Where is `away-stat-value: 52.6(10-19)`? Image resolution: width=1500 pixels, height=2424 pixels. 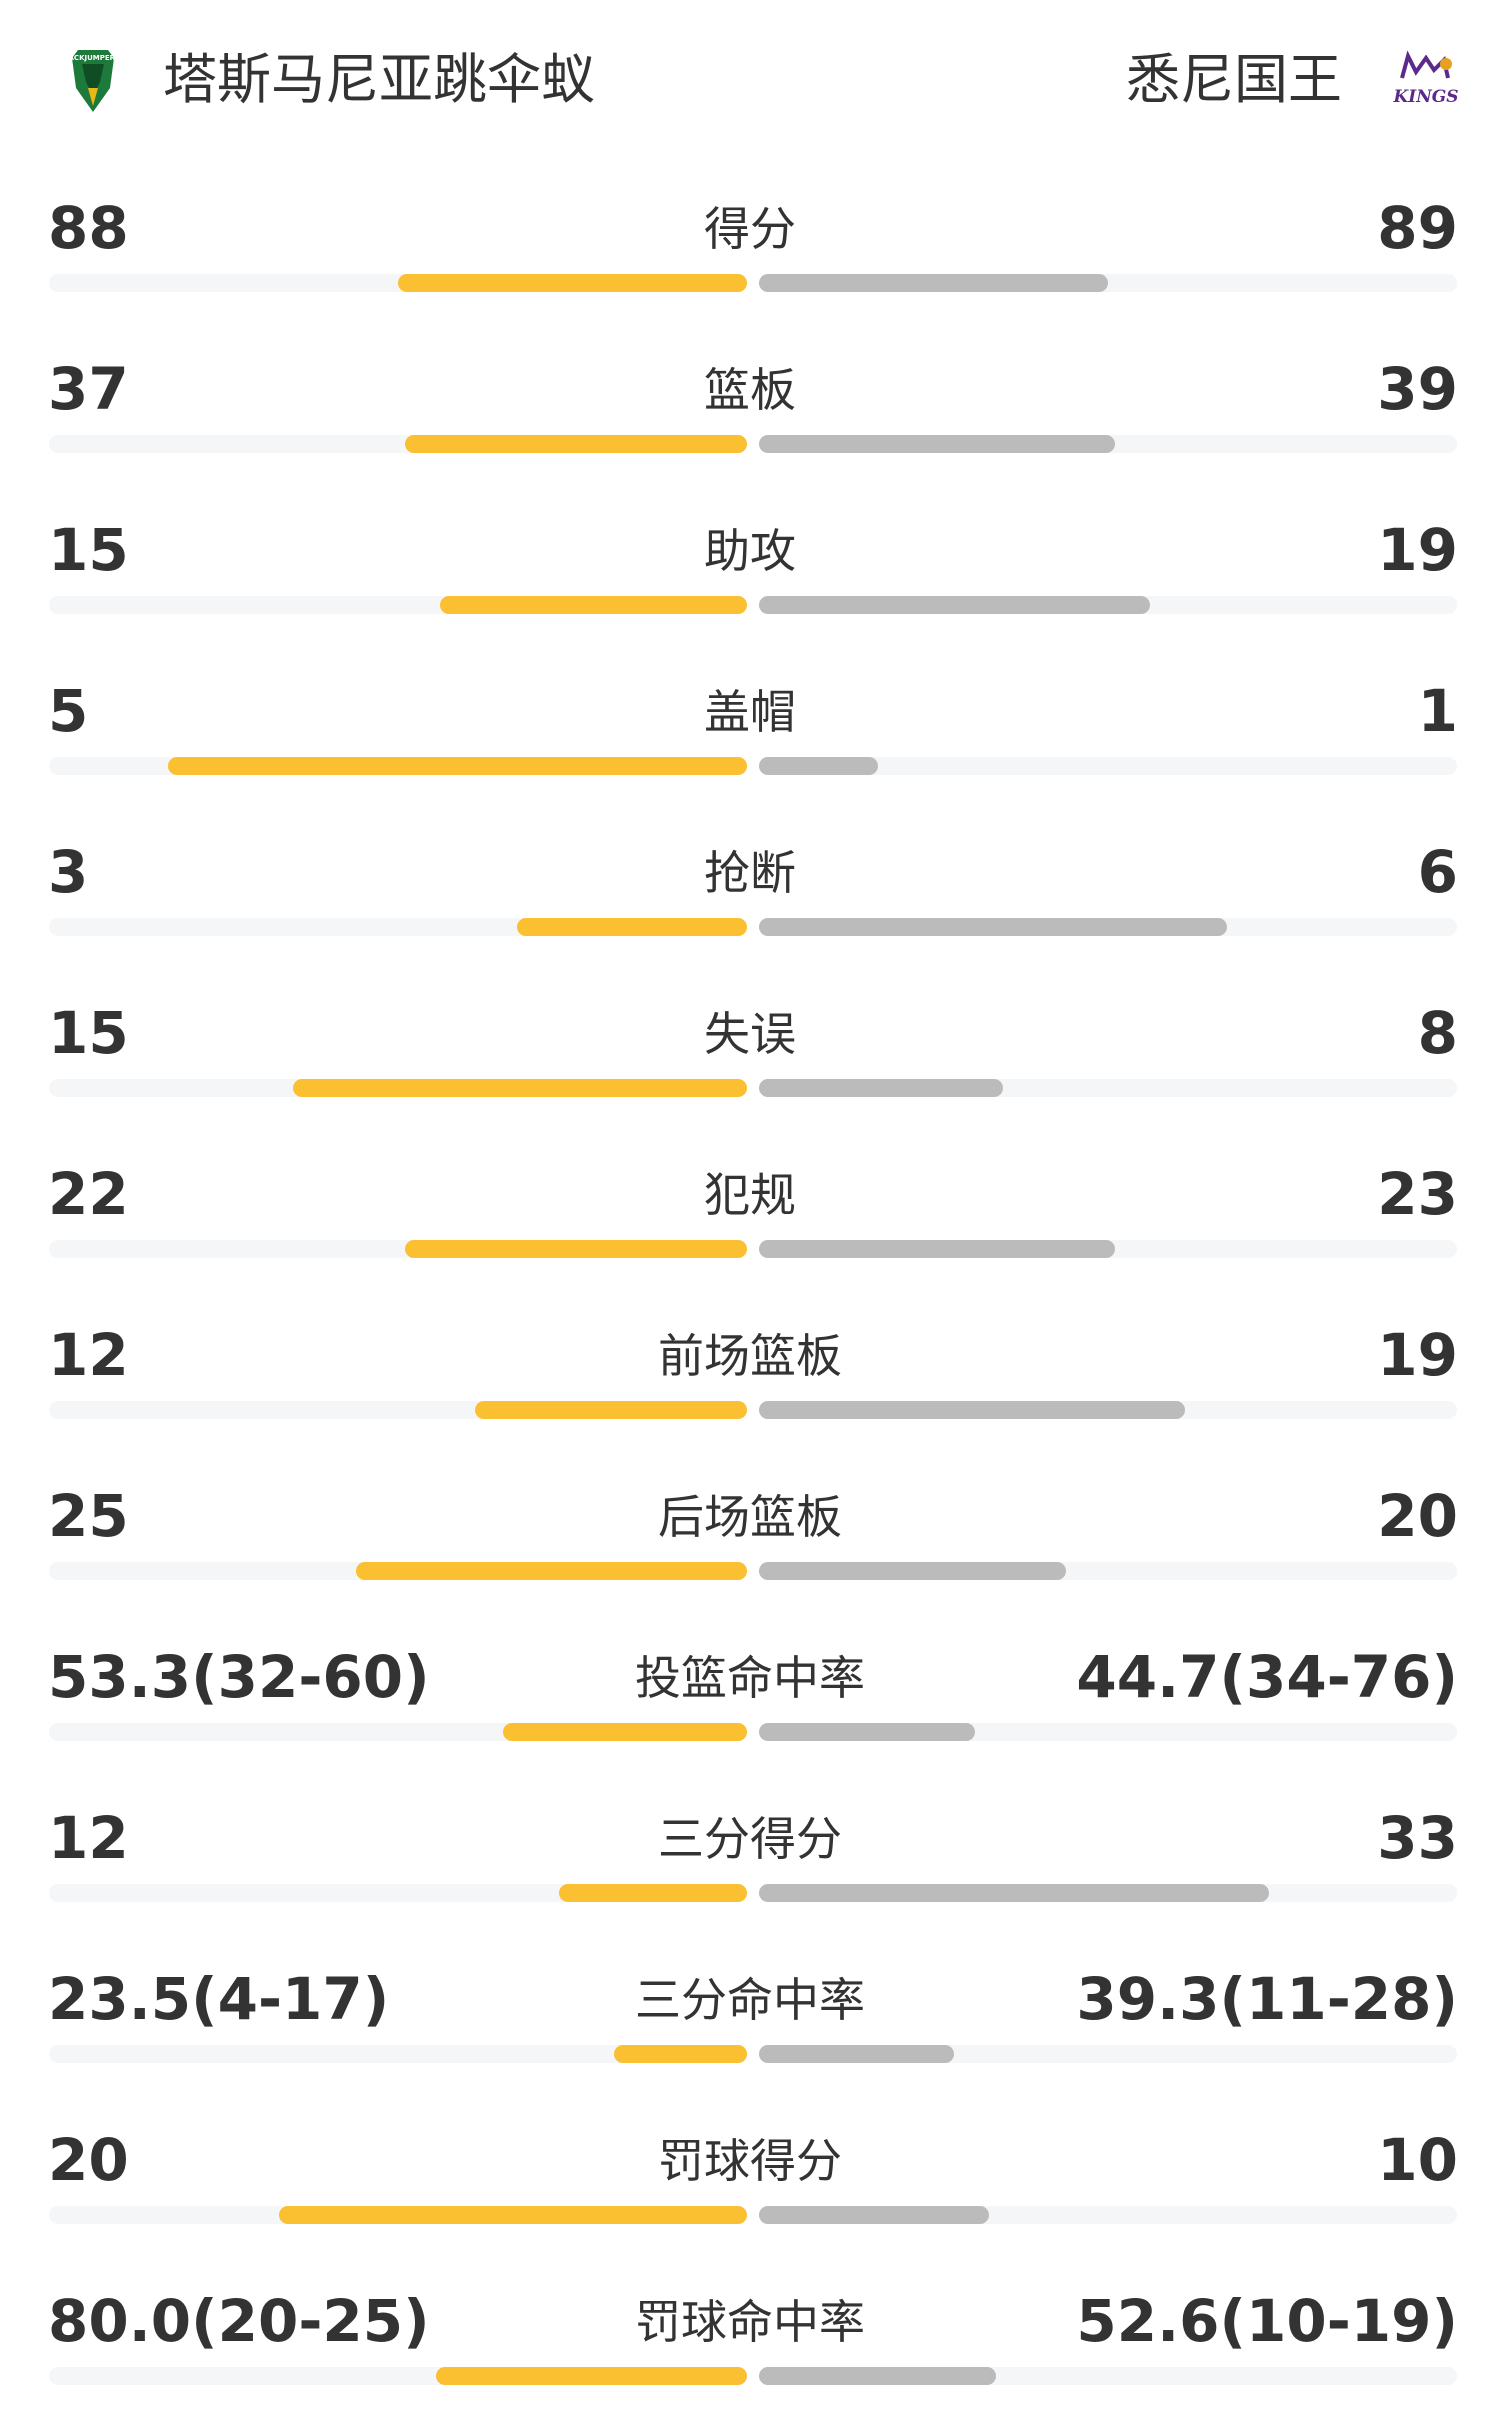 away-stat-value: 52.6(10-19) is located at coordinates (1267, 2321).